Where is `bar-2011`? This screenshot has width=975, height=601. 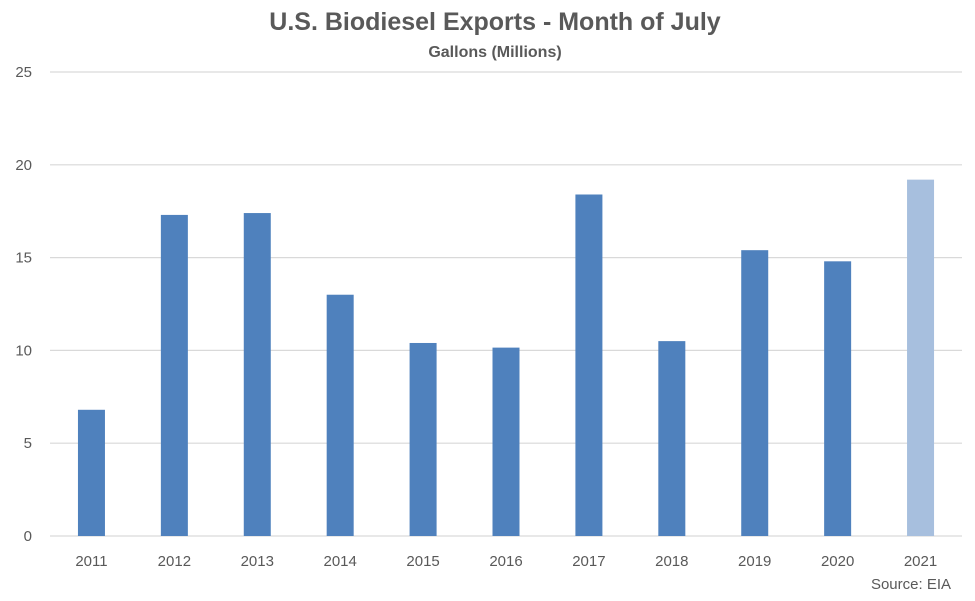
bar-2011 is located at coordinates (91, 472).